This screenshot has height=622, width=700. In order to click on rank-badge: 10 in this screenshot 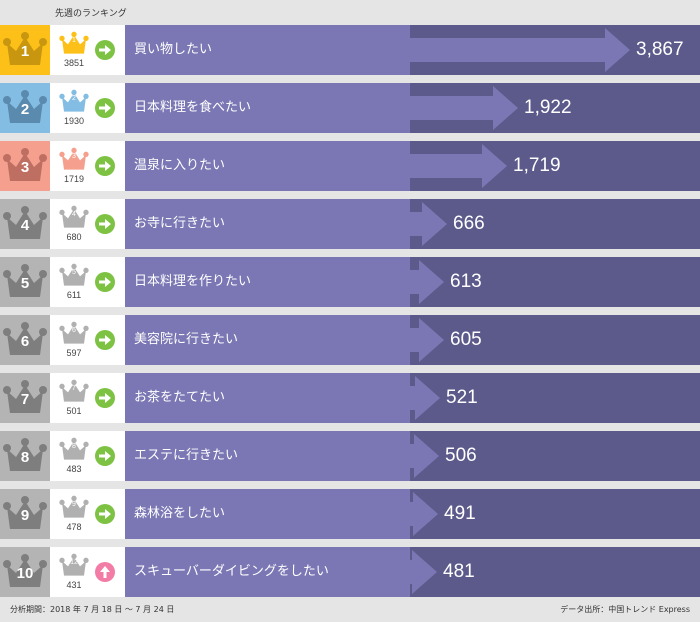, I will do `click(25, 572)`.